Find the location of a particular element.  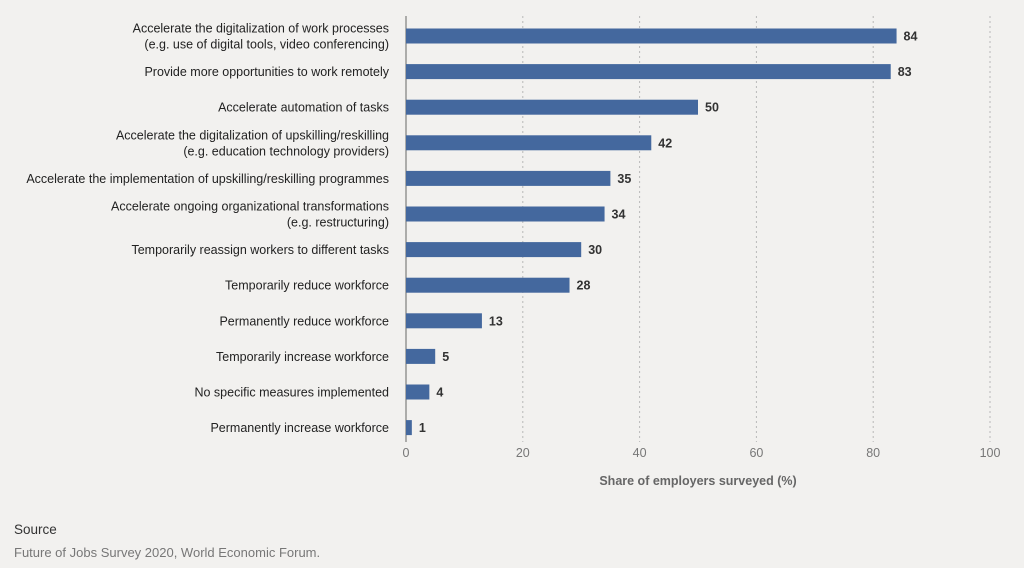

x-tick-label: 0 is located at coordinates (406, 453).